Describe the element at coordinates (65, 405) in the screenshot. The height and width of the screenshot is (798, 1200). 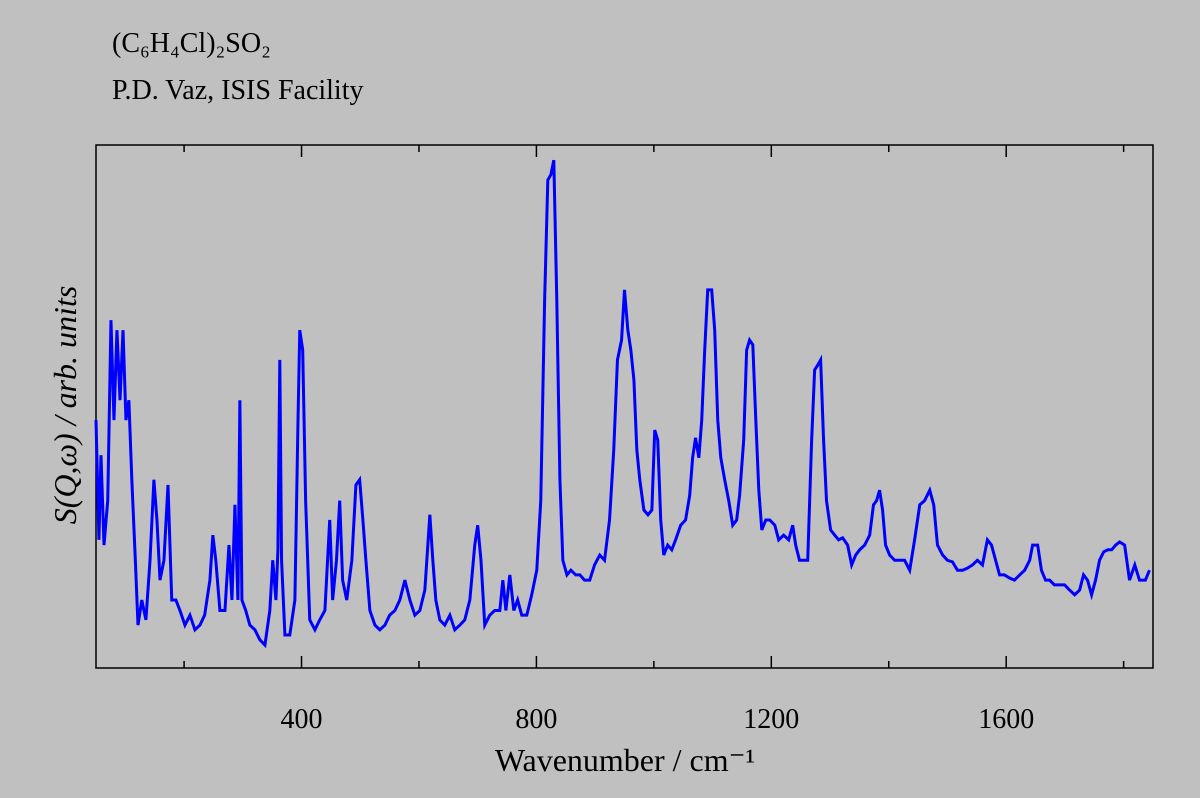
I see `y-axis-label: S(Q,ω) / arb. units` at that location.